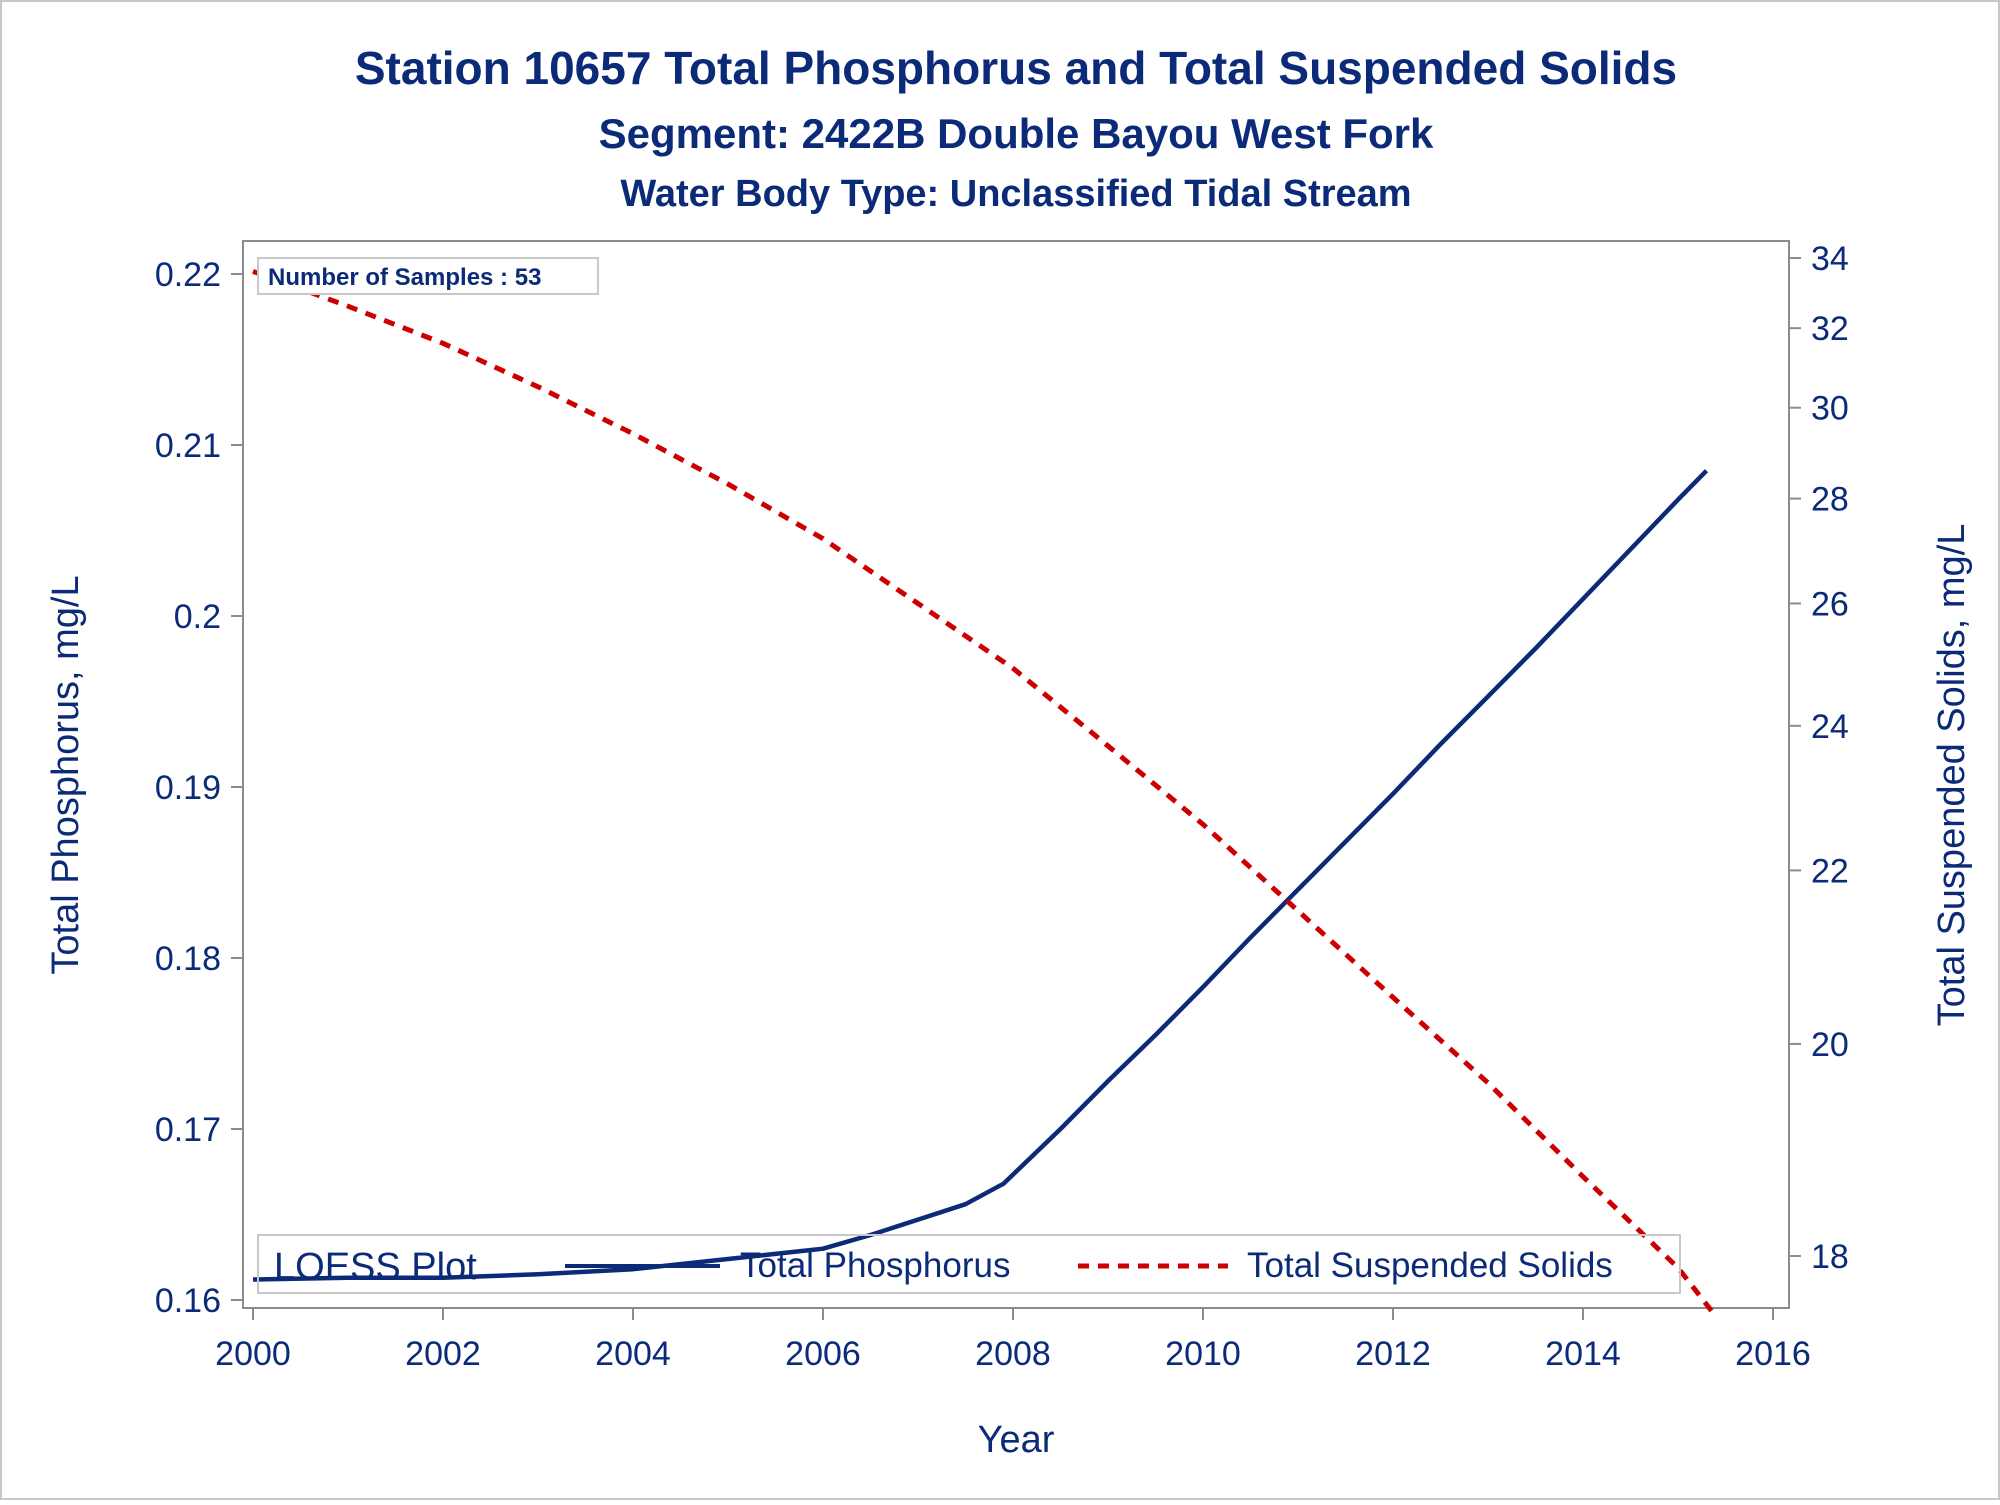  Describe the element at coordinates (1393, 1354) in the screenshot. I see `x-tick-label: 2012` at that location.